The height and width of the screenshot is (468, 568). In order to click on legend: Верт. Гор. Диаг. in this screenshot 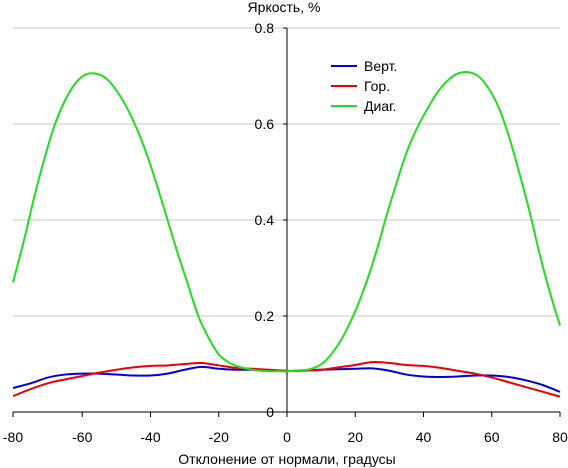, I will do `click(364, 86)`.